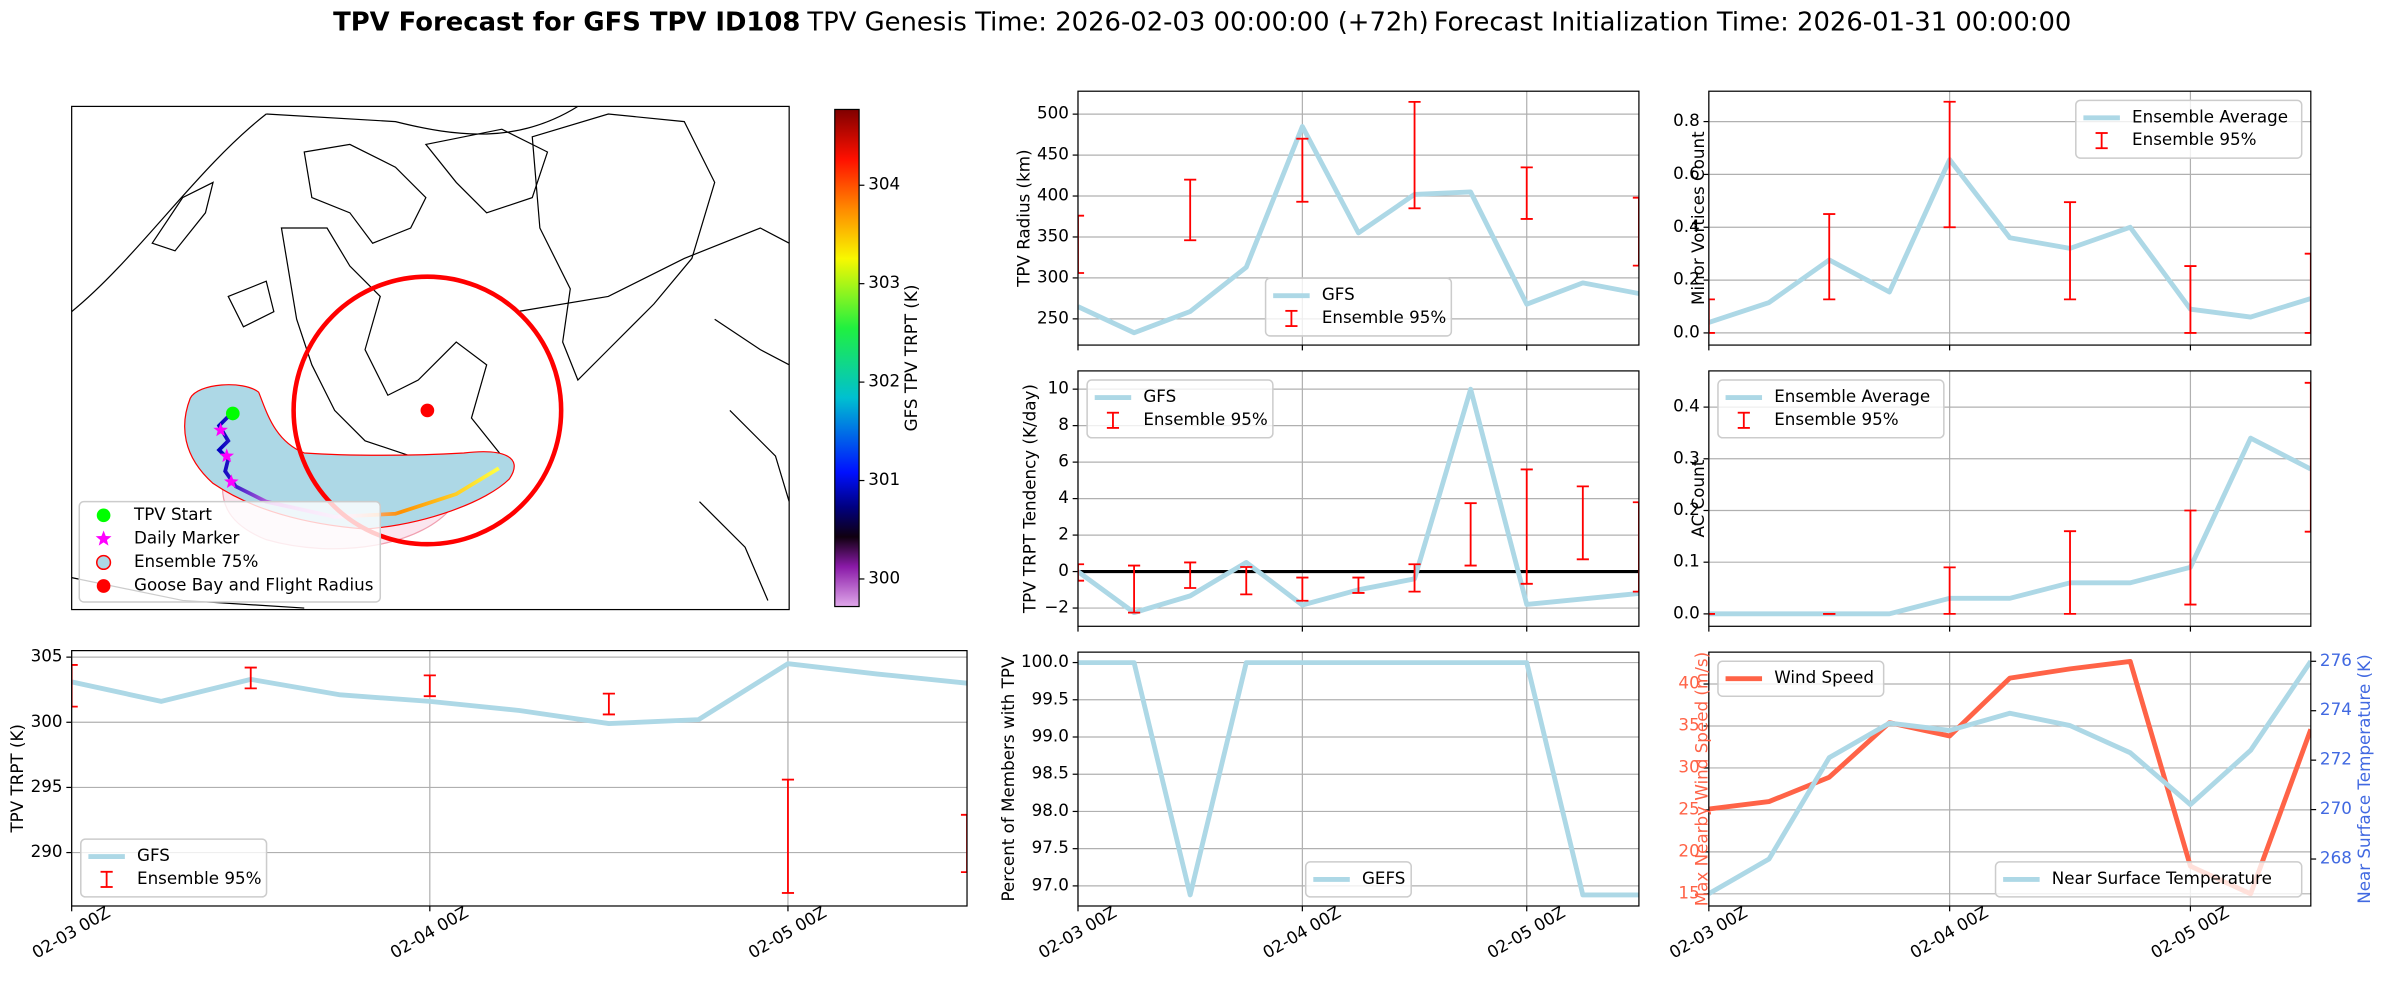 The image size is (2384, 986). What do you see at coordinates (566, 22) in the screenshot?
I see `suptitle-main: TPV Forecast for GFS TPV ID108` at bounding box center [566, 22].